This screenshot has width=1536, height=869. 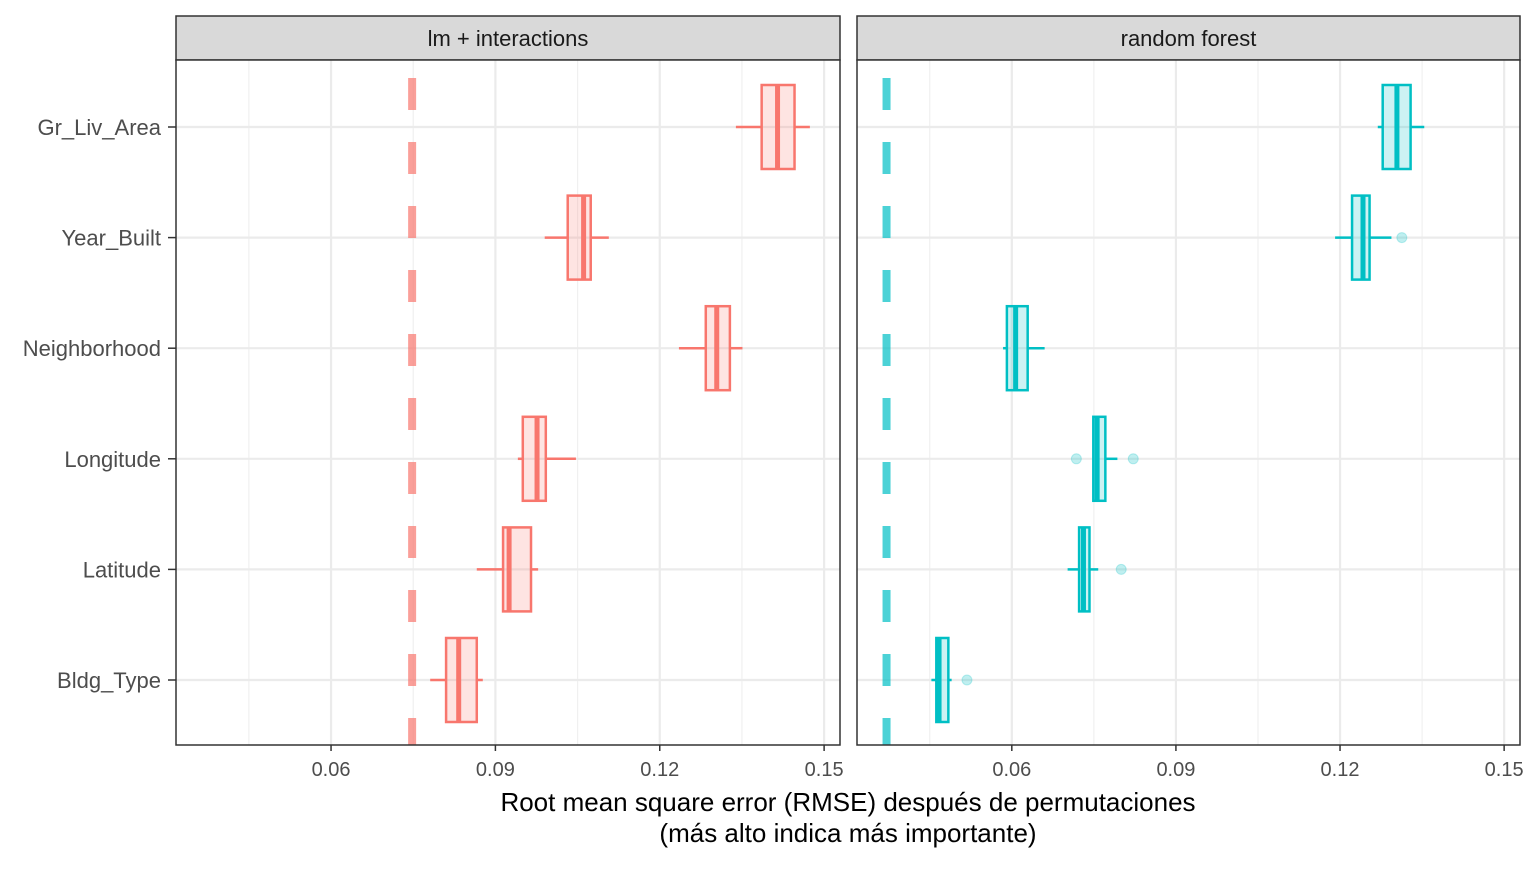 What do you see at coordinates (112, 459) in the screenshot?
I see `y-tick-label: Longitude` at bounding box center [112, 459].